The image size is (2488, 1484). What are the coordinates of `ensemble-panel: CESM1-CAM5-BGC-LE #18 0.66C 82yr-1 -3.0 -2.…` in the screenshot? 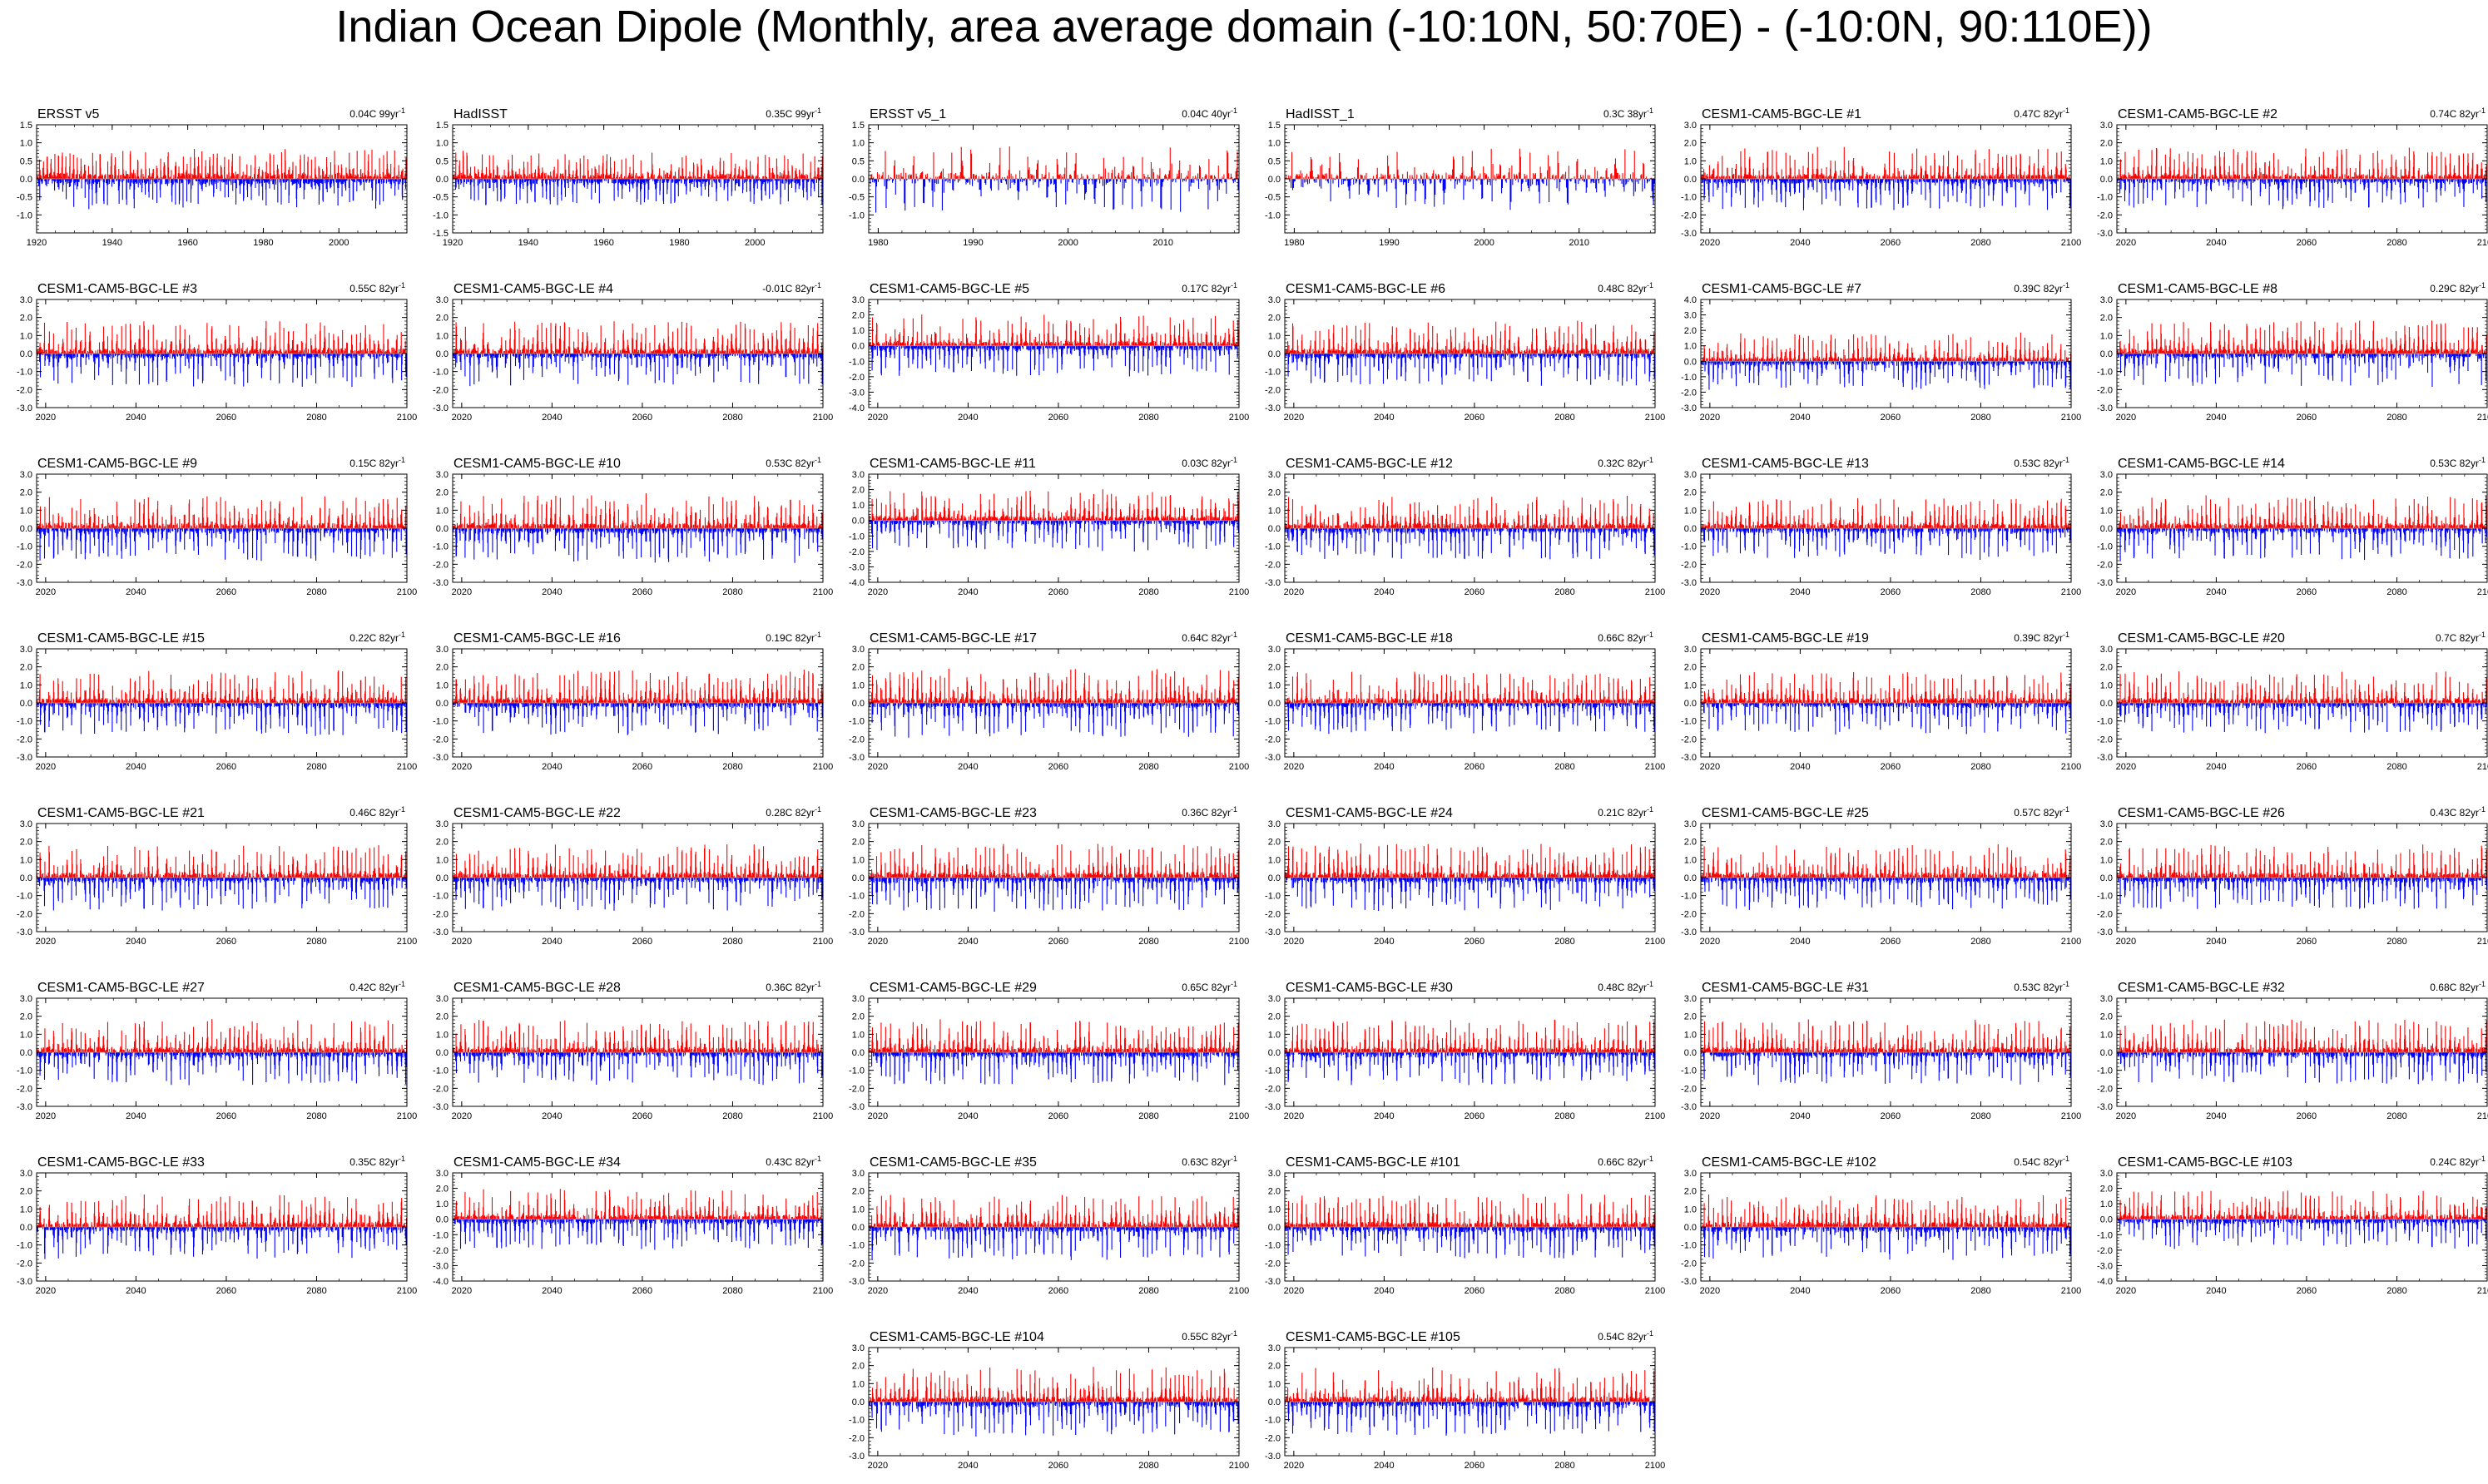 It's located at (1465, 701).